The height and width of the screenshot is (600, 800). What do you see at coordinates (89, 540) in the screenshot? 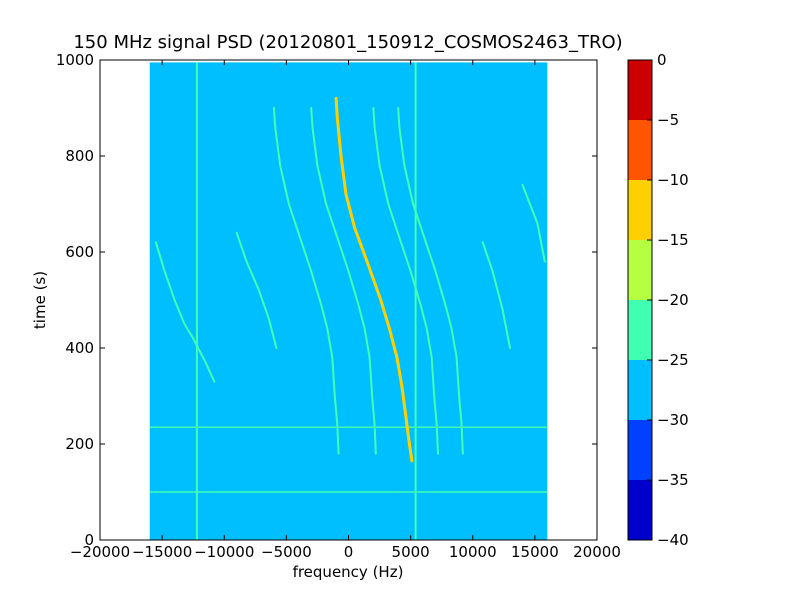
I see `y-tick-label: 0` at bounding box center [89, 540].